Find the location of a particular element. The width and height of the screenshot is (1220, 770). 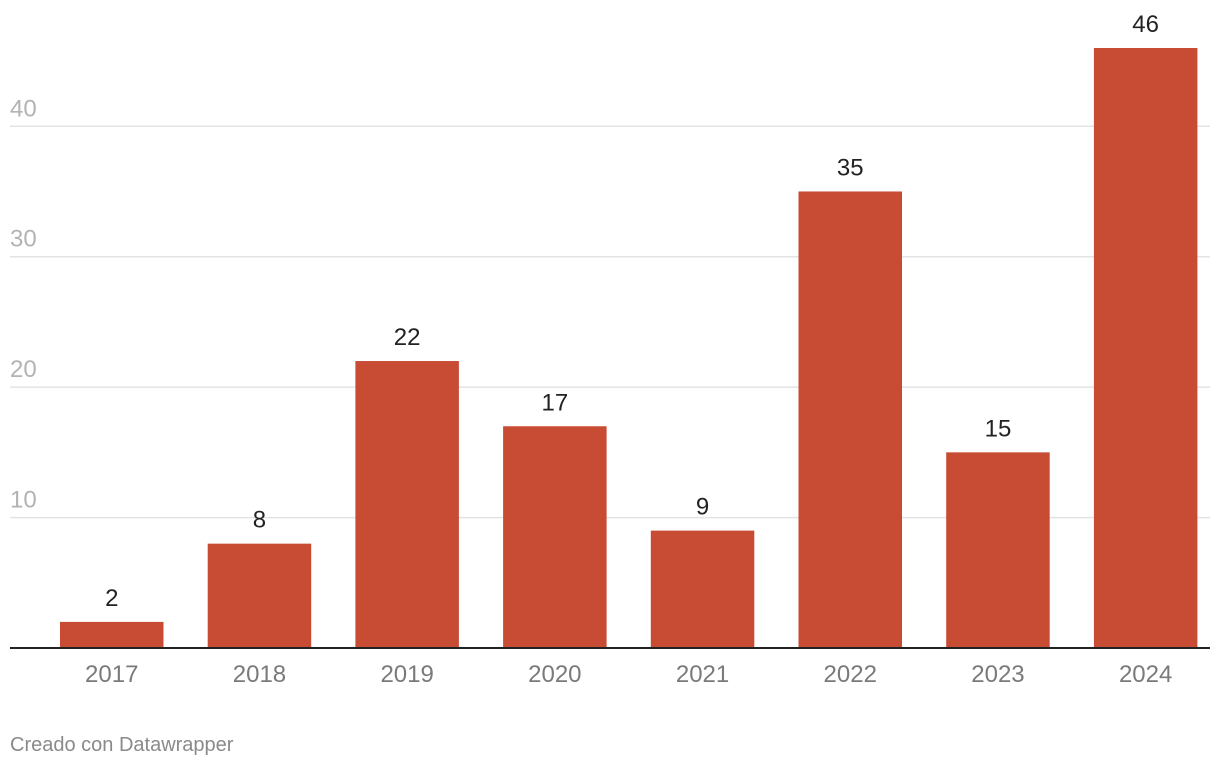

data-label-2022: 35 is located at coordinates (850, 167).